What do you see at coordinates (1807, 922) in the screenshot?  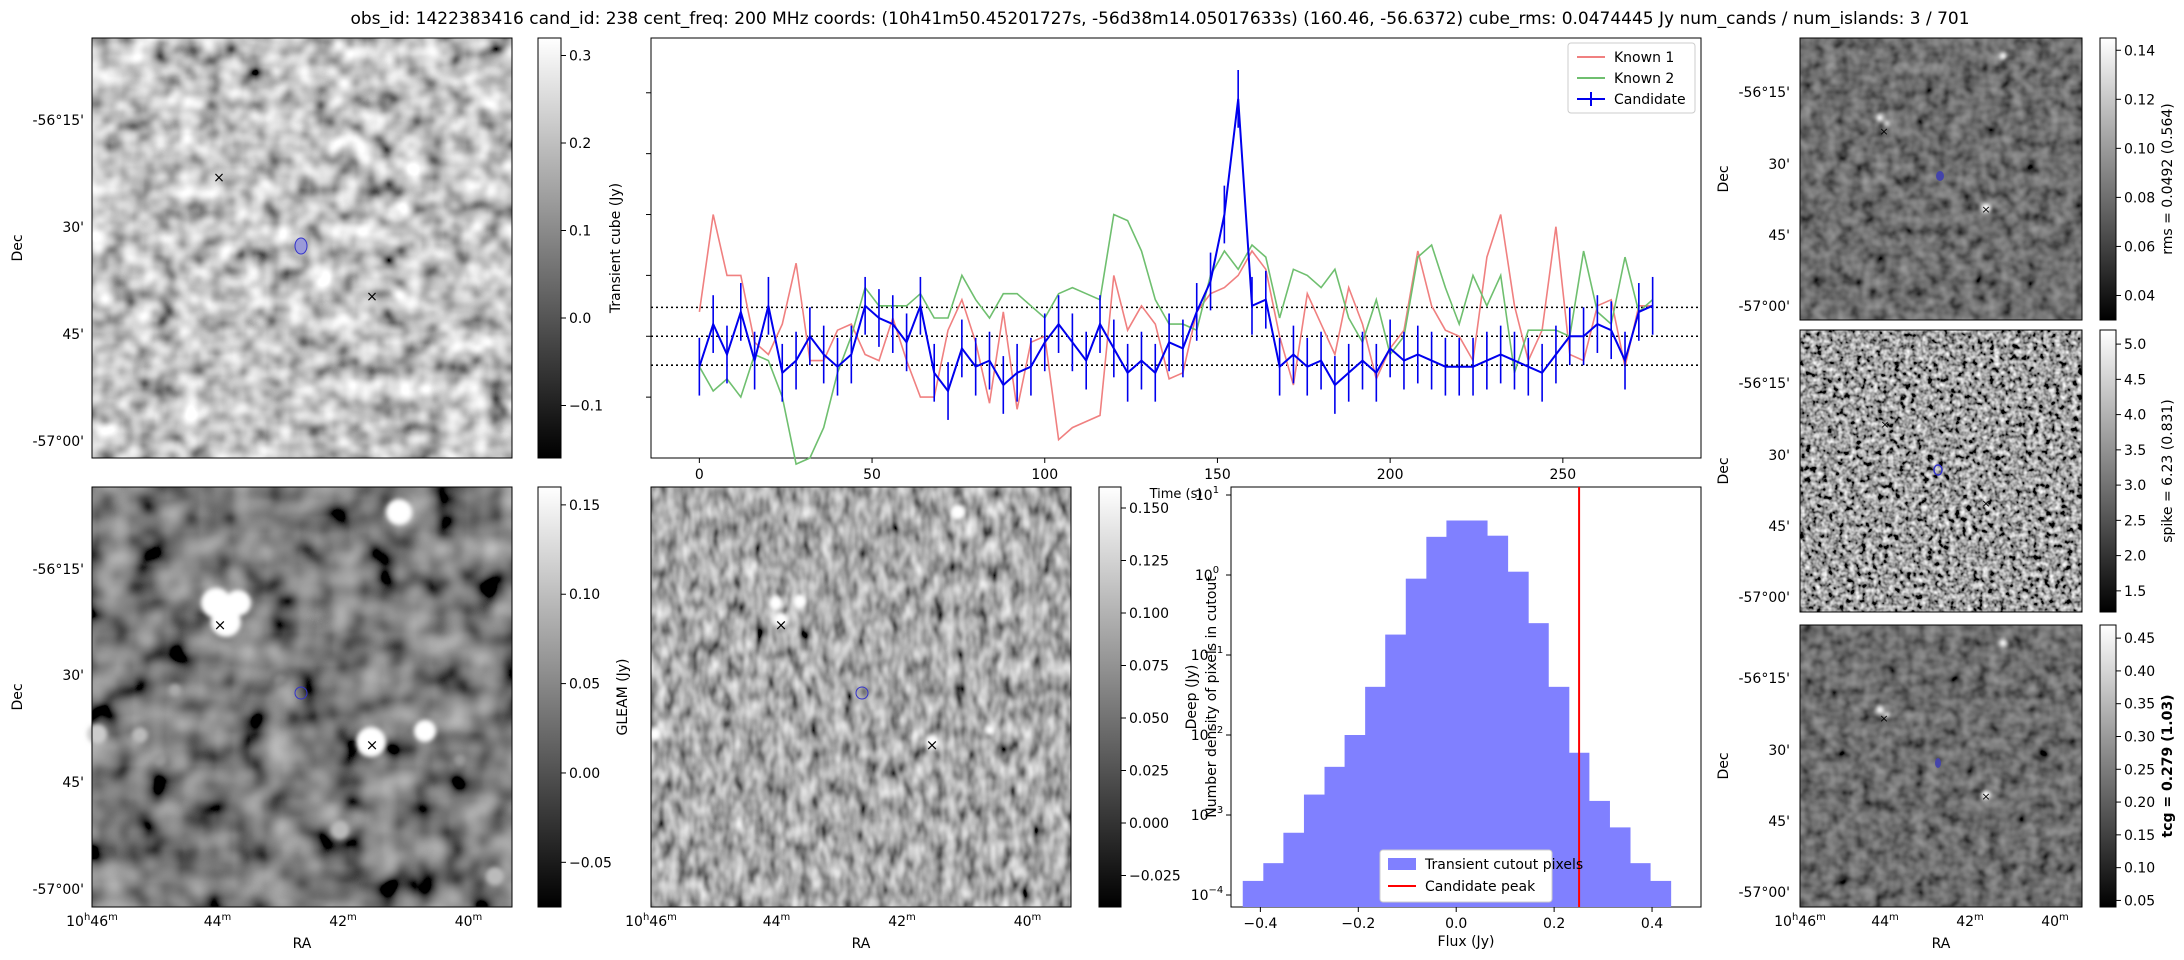 I see `ra-tick-value: 46` at bounding box center [1807, 922].